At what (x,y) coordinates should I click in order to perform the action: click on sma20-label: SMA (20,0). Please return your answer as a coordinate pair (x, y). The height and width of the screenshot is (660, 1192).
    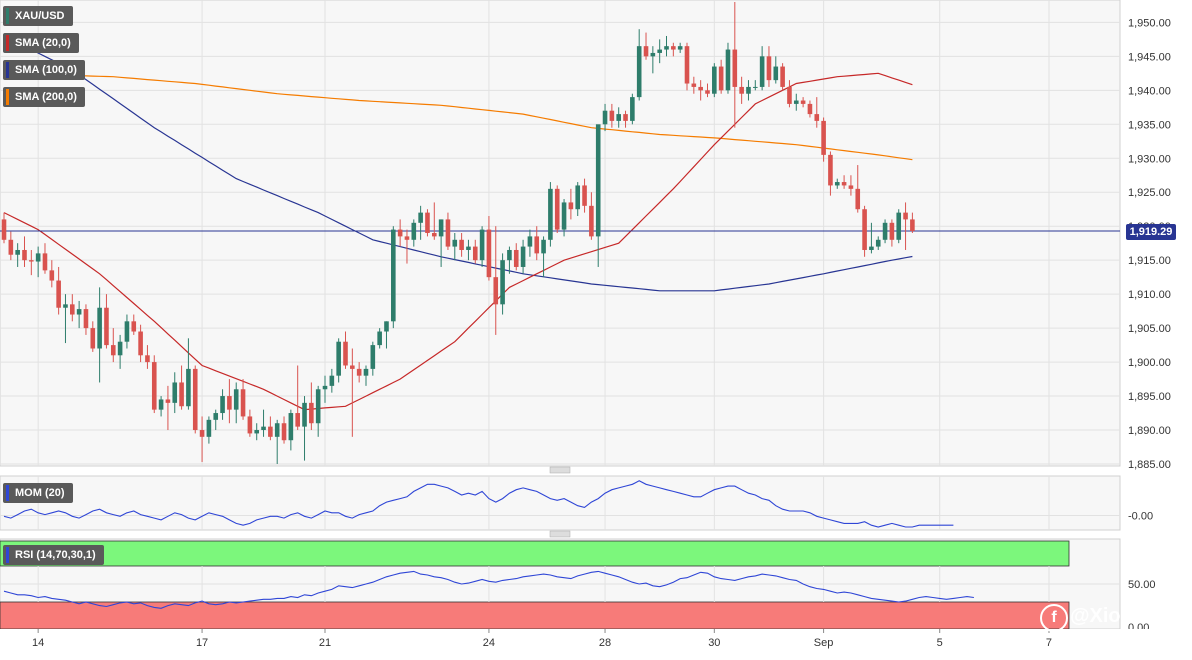
    Looking at the image, I should click on (43, 43).